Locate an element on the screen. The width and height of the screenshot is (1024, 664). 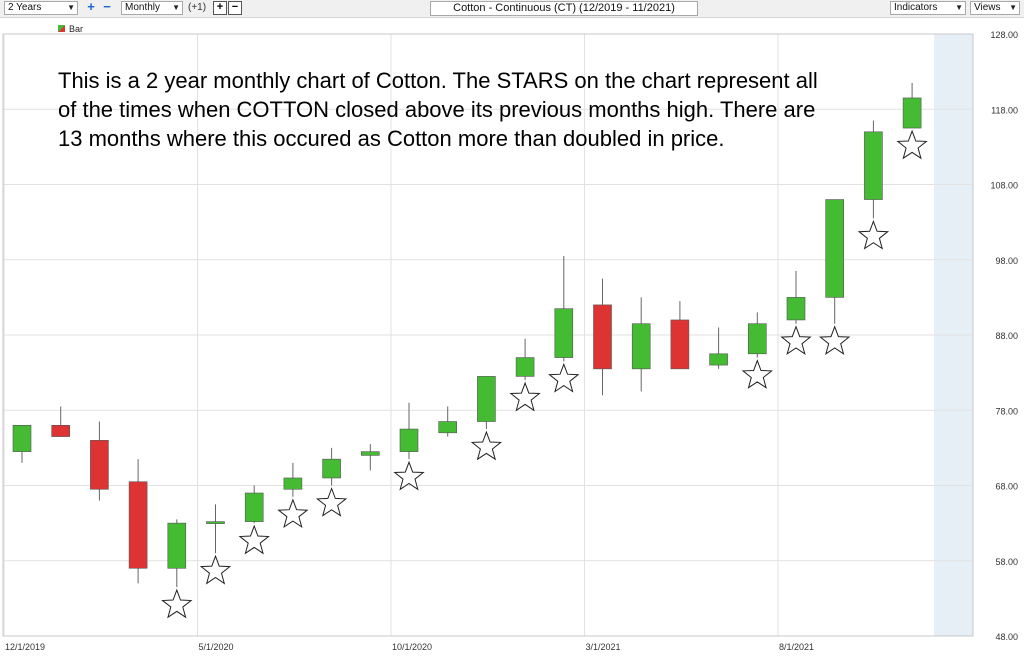
y-tick-label: 48.00 is located at coordinates (1006, 637).